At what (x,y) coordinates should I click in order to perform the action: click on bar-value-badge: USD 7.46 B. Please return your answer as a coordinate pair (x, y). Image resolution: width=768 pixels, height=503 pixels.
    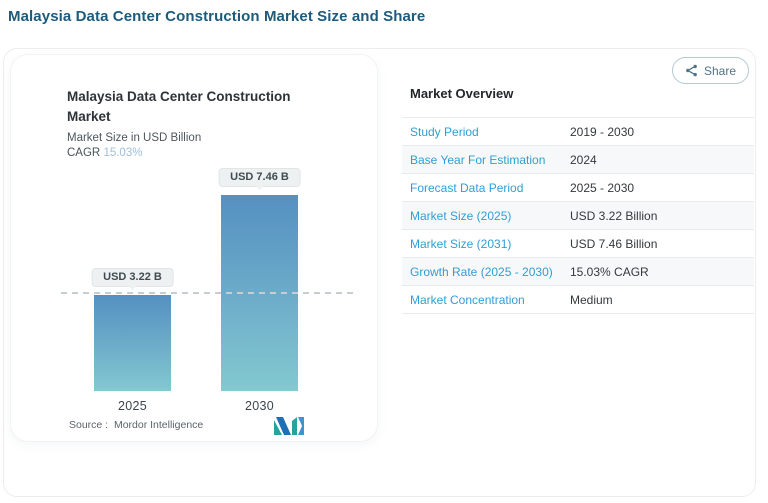
    Looking at the image, I should click on (259, 179).